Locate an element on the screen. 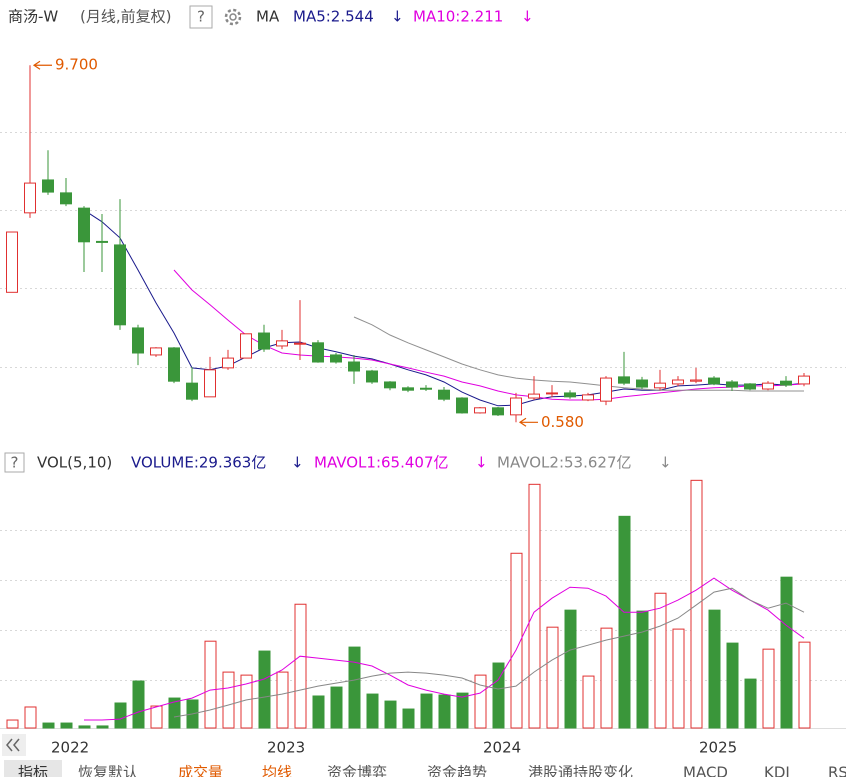 The height and width of the screenshot is (777, 846). tab: KDJ is located at coordinates (777, 770).